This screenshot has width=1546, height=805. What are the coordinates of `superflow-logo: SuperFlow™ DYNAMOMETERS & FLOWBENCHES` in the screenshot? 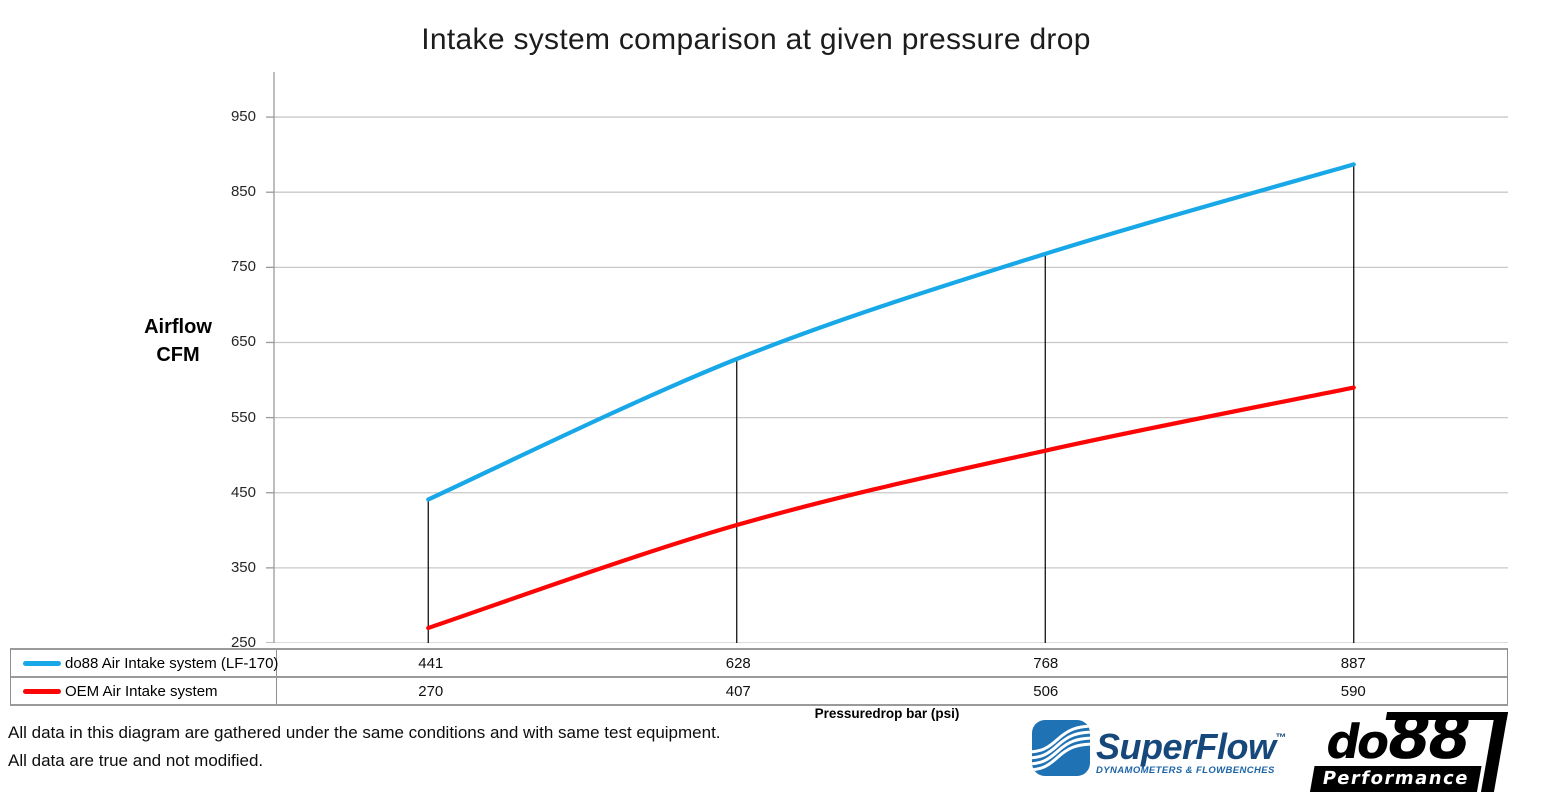 It's located at (1159, 749).